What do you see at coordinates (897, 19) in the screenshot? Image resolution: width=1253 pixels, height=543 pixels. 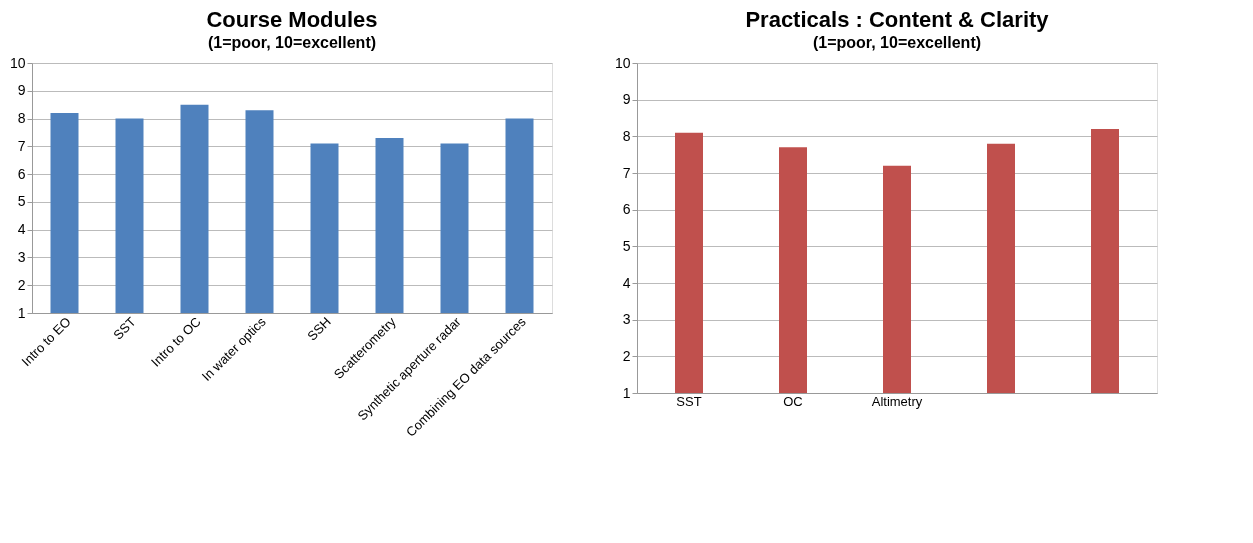 I see `chart-title: Practicals : Content & Clarity` at bounding box center [897, 19].